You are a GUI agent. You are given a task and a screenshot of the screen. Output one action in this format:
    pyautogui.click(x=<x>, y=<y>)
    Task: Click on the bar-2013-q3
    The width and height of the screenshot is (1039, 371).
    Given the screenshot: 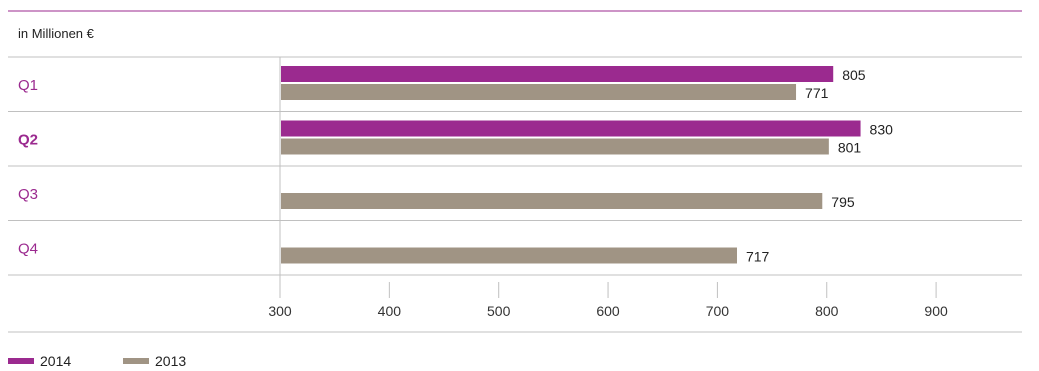 What is the action you would take?
    pyautogui.click(x=552, y=201)
    